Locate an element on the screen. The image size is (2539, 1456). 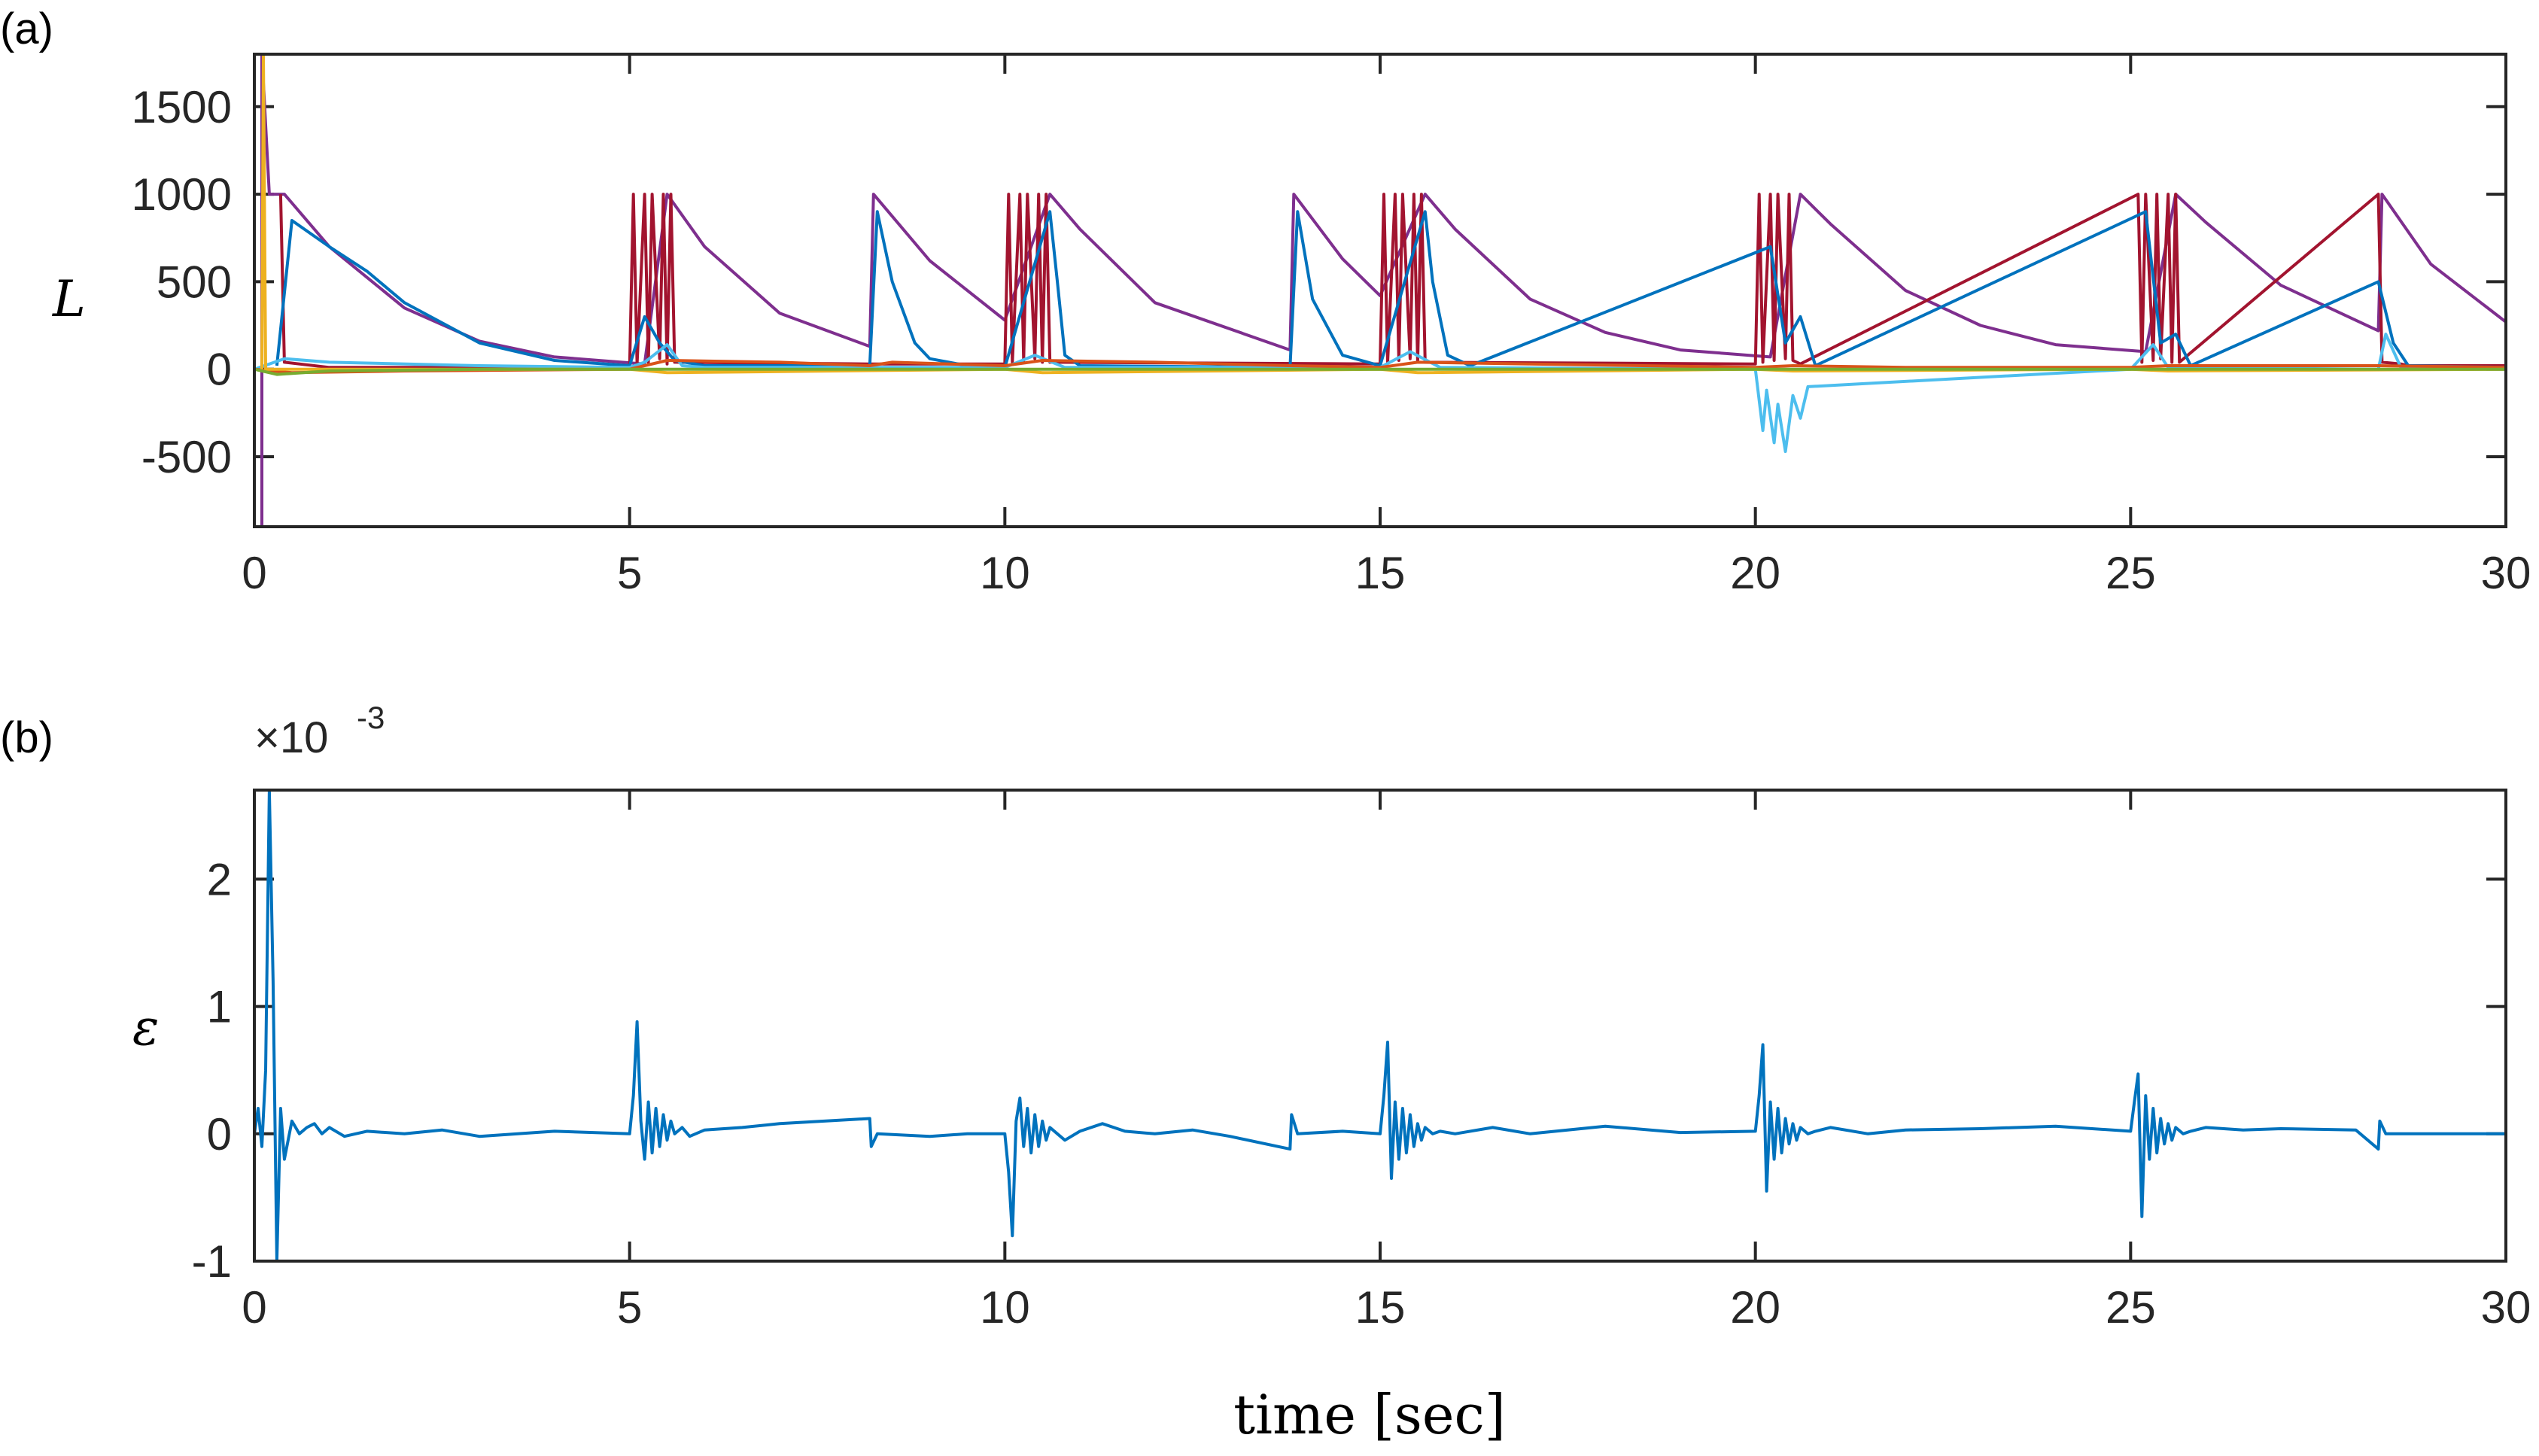
panel-b-label: (b) is located at coordinates (26, 737).